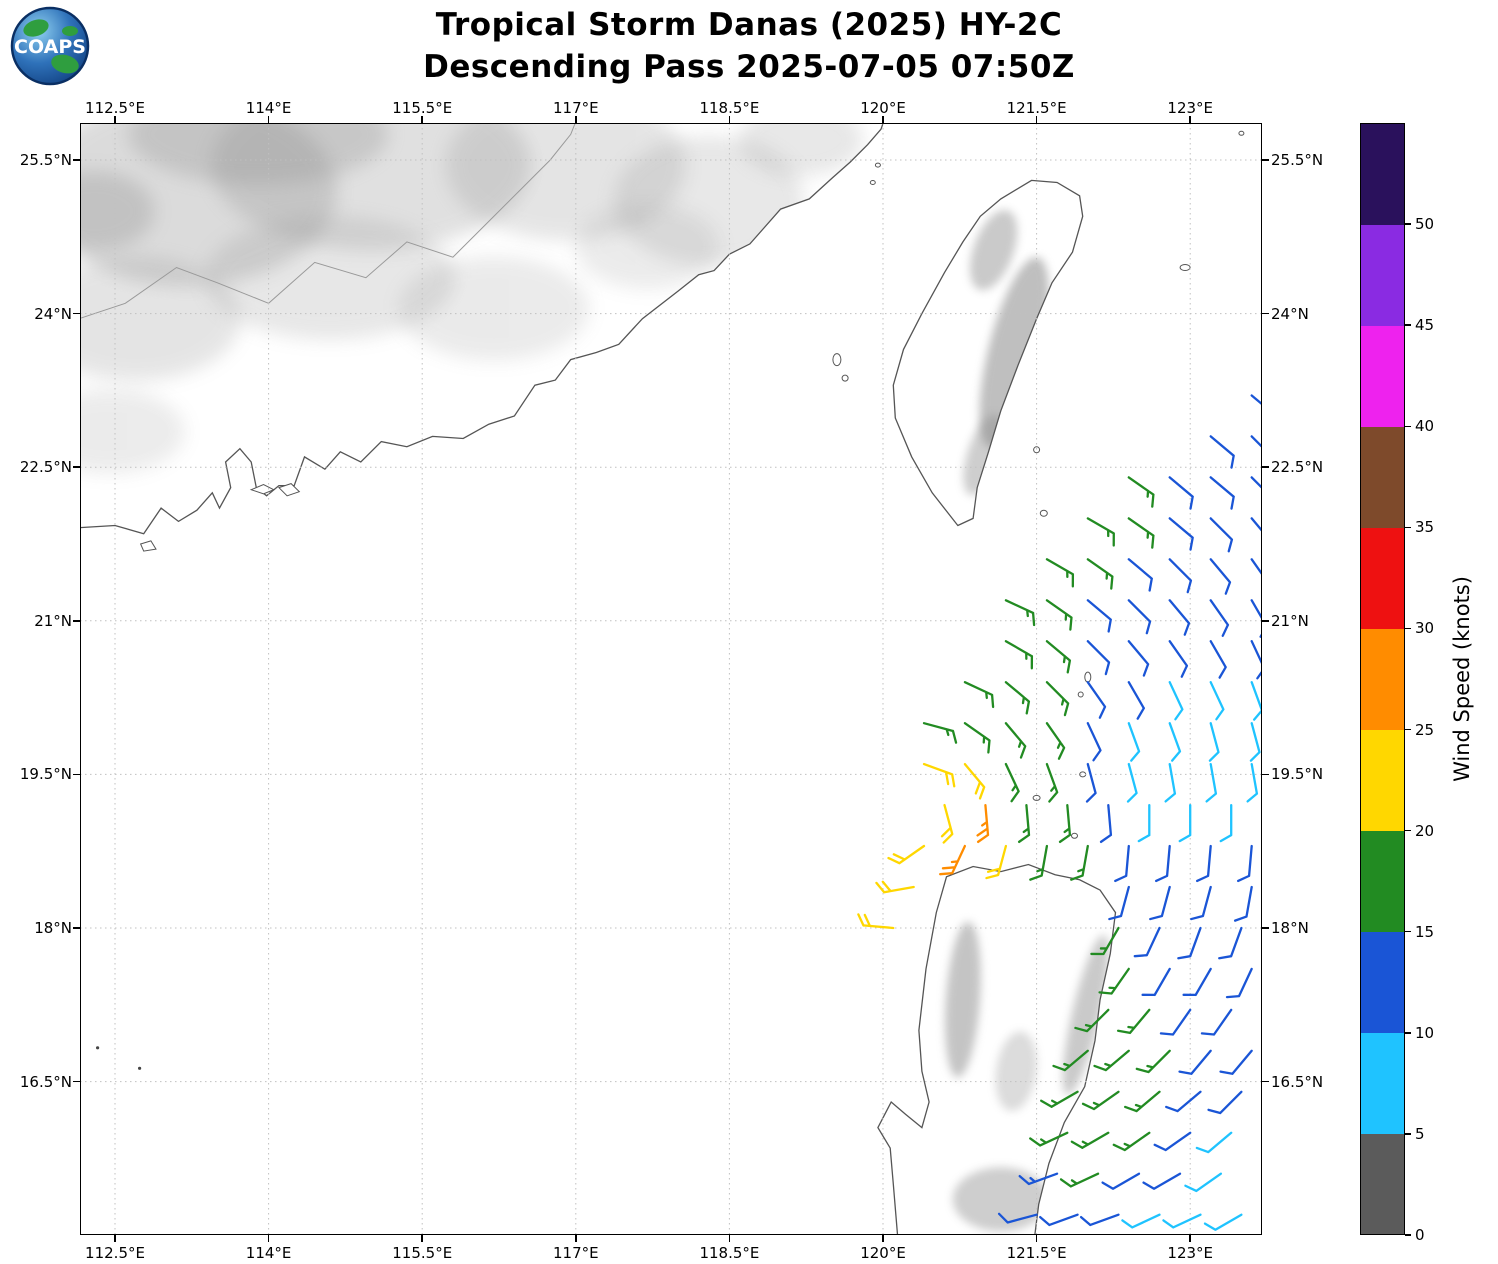 Image resolution: width=1498 pixels, height=1264 pixels. I want to click on lat-tick-label-left: 21°N, so click(53, 620).